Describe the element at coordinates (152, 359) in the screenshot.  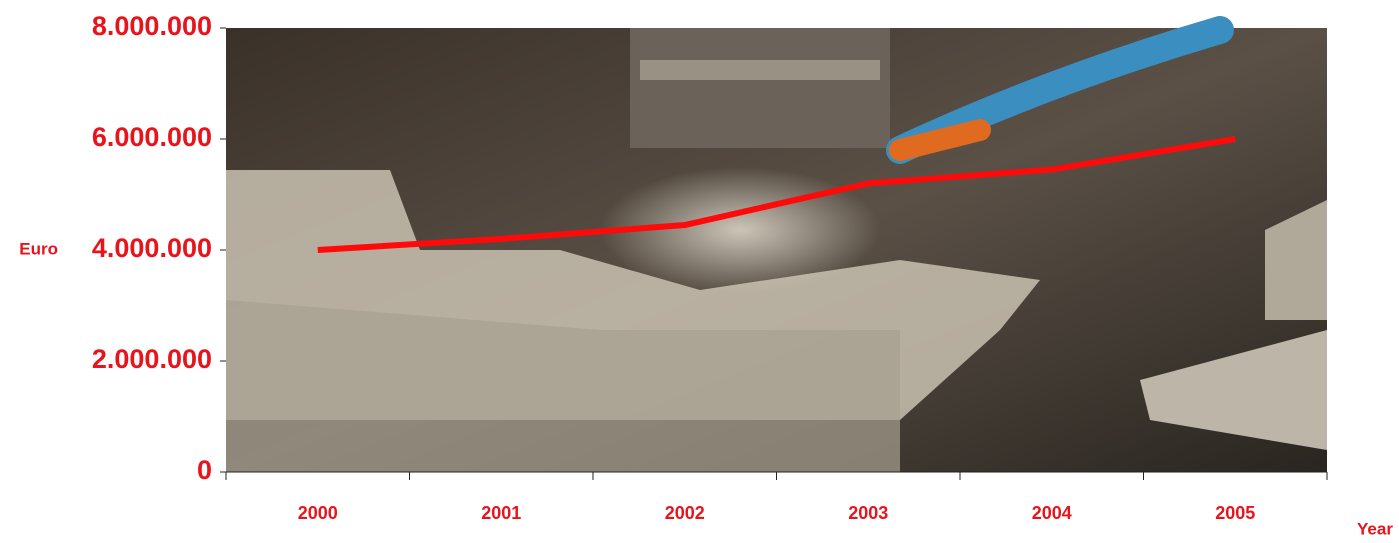
I see `y-tick-label: 2.000.000` at that location.